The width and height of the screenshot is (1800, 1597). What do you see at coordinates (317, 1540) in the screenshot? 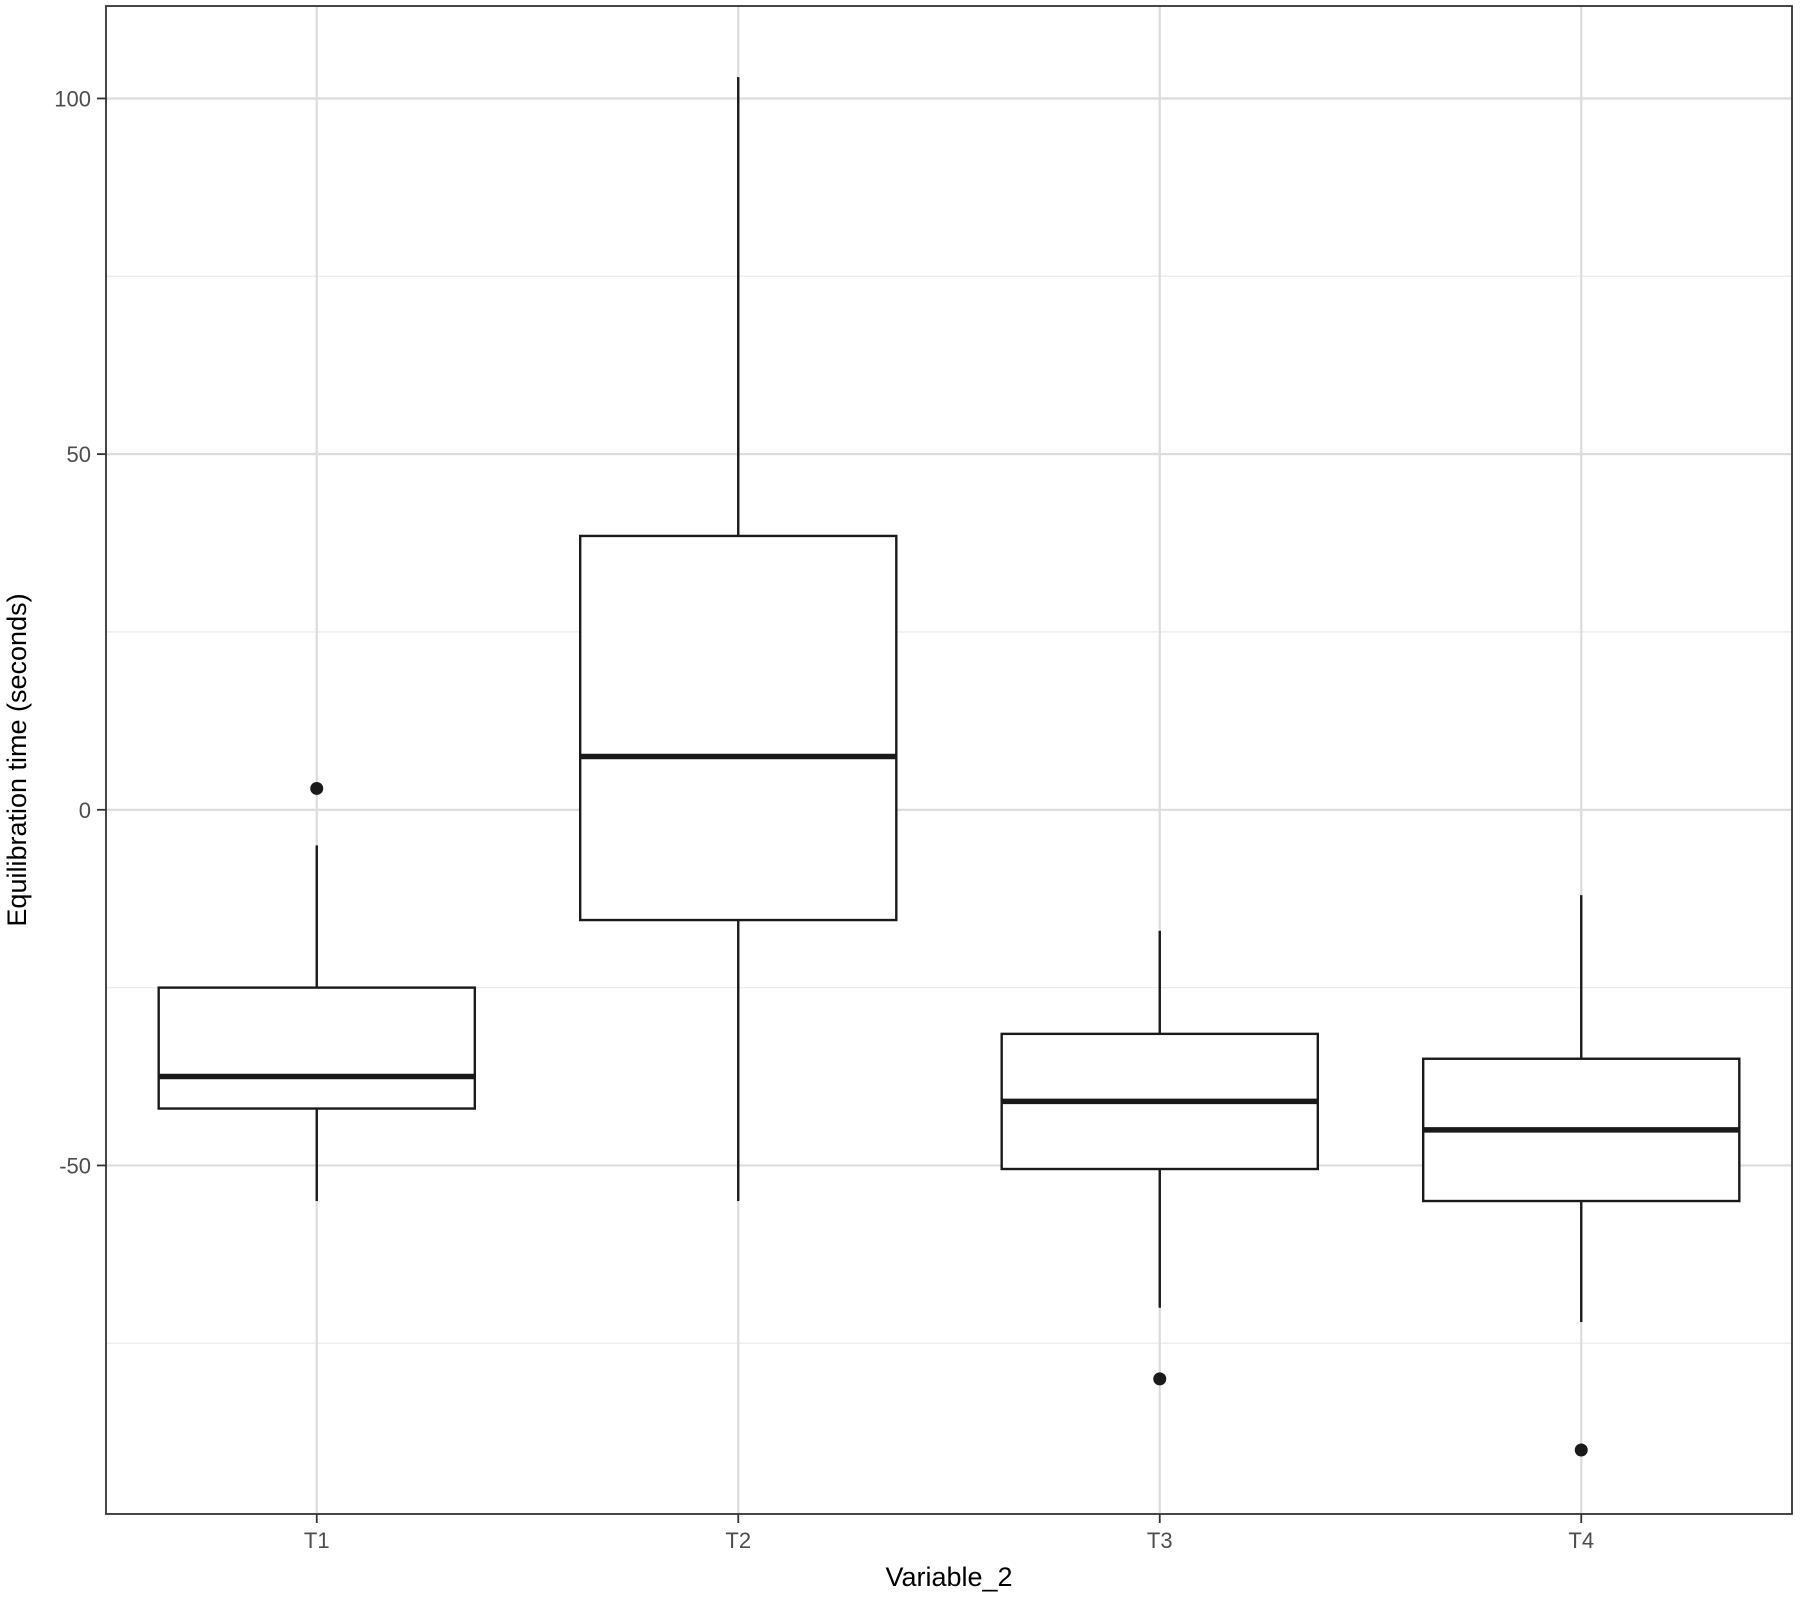
I see `x-tick-label-t1: T1` at bounding box center [317, 1540].